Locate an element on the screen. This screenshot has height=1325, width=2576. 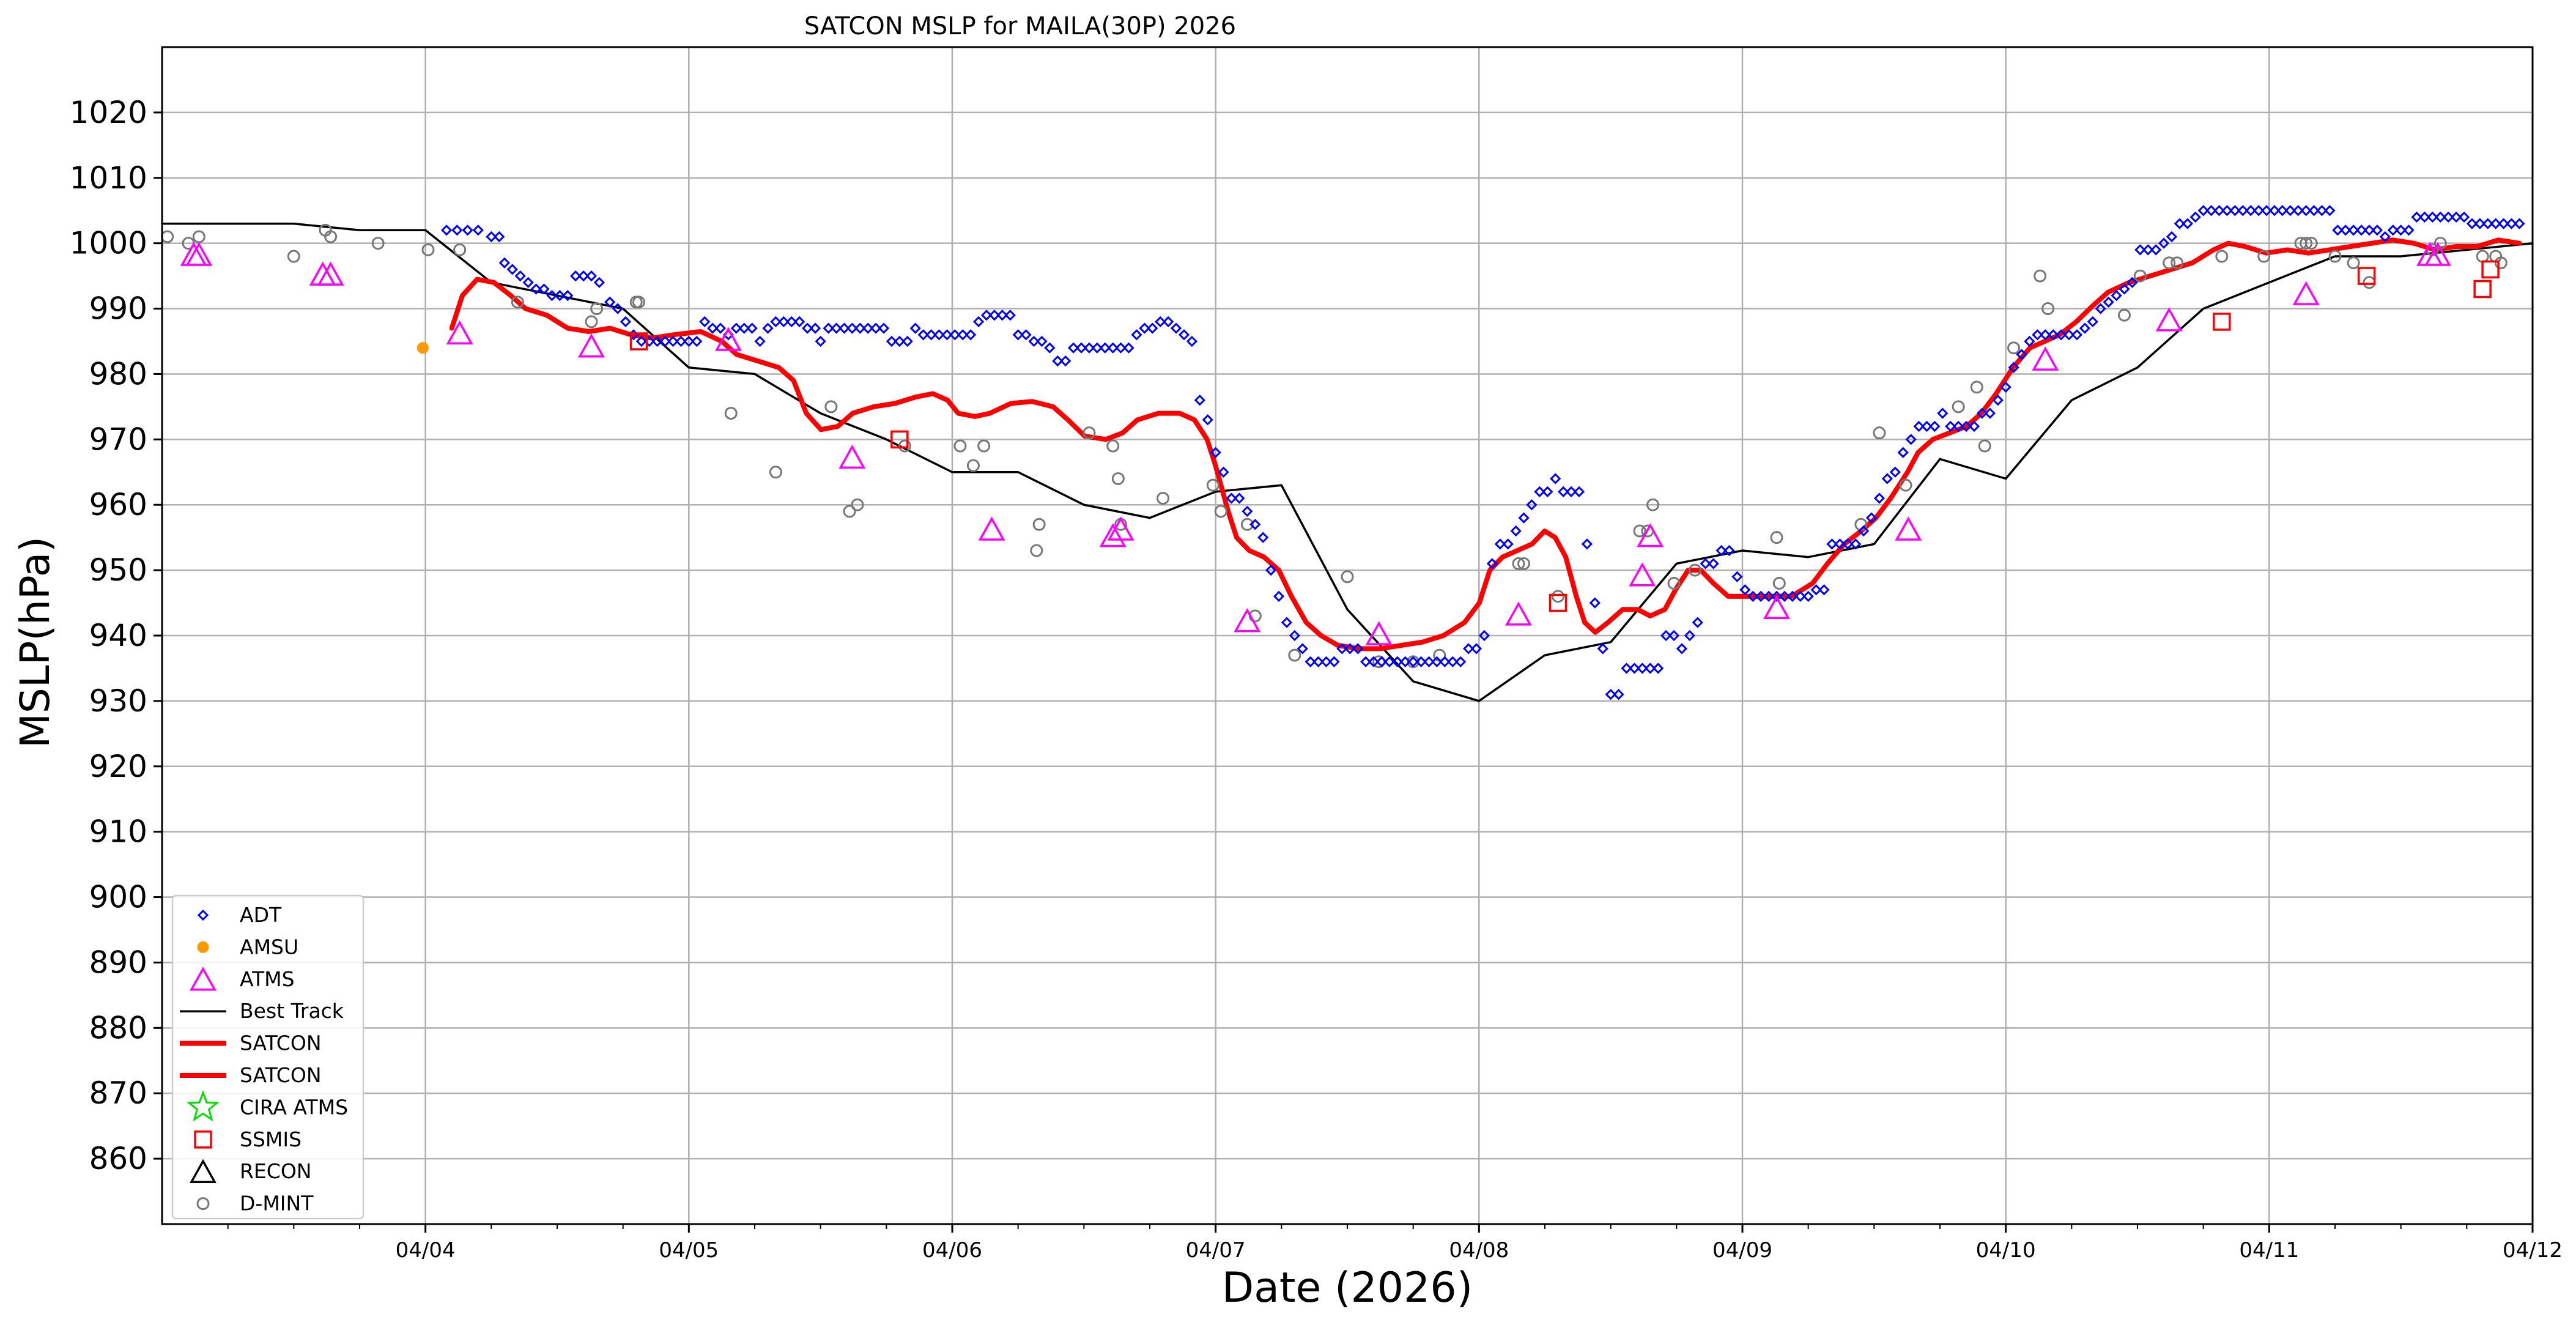
legend-label: CIRA ATMS is located at coordinates (294, 1107).